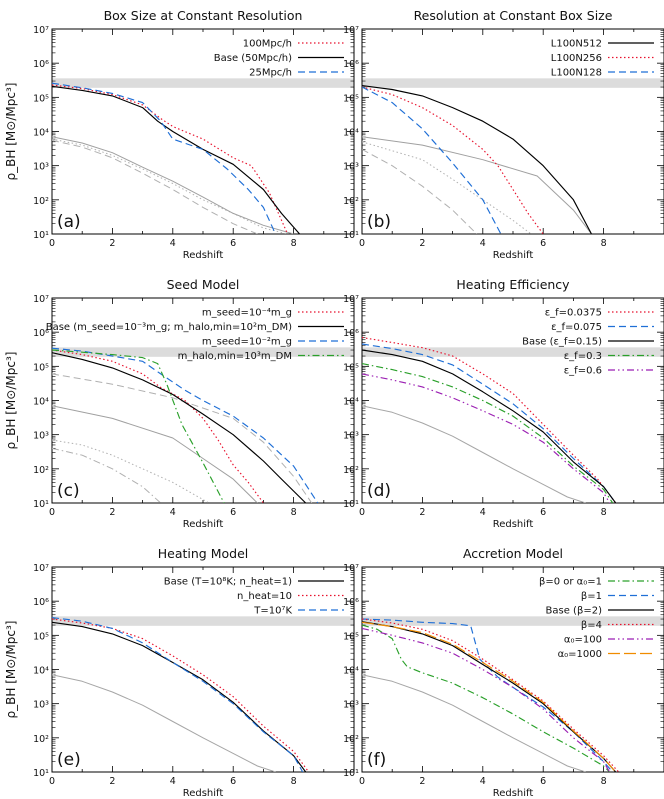  Describe the element at coordinates (203, 284) in the screenshot. I see `panel-title: Seed Model` at that location.